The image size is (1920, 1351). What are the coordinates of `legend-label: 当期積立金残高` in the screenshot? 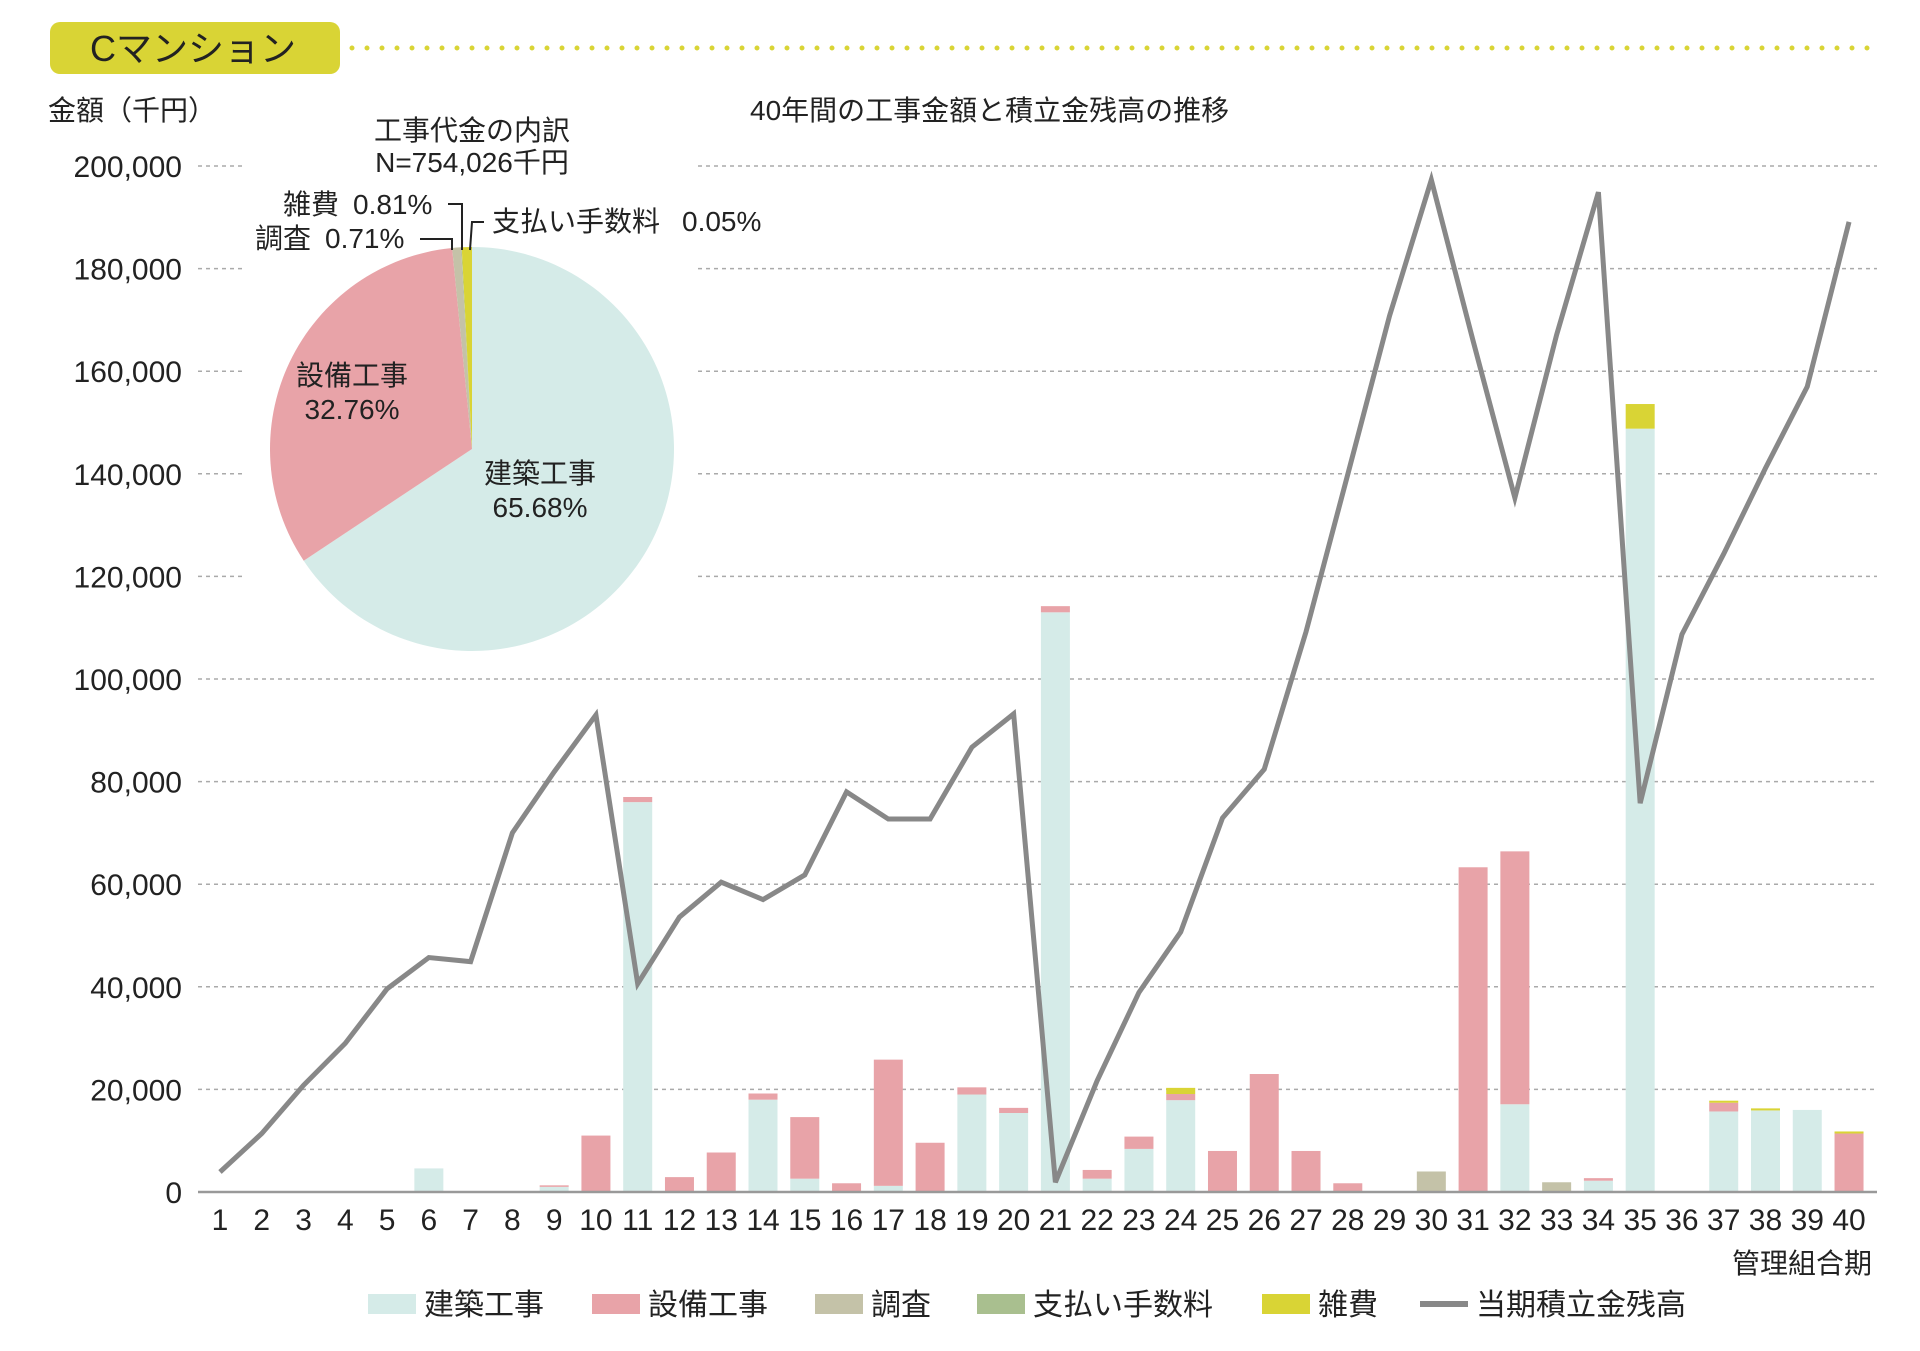 It's located at (1581, 1305).